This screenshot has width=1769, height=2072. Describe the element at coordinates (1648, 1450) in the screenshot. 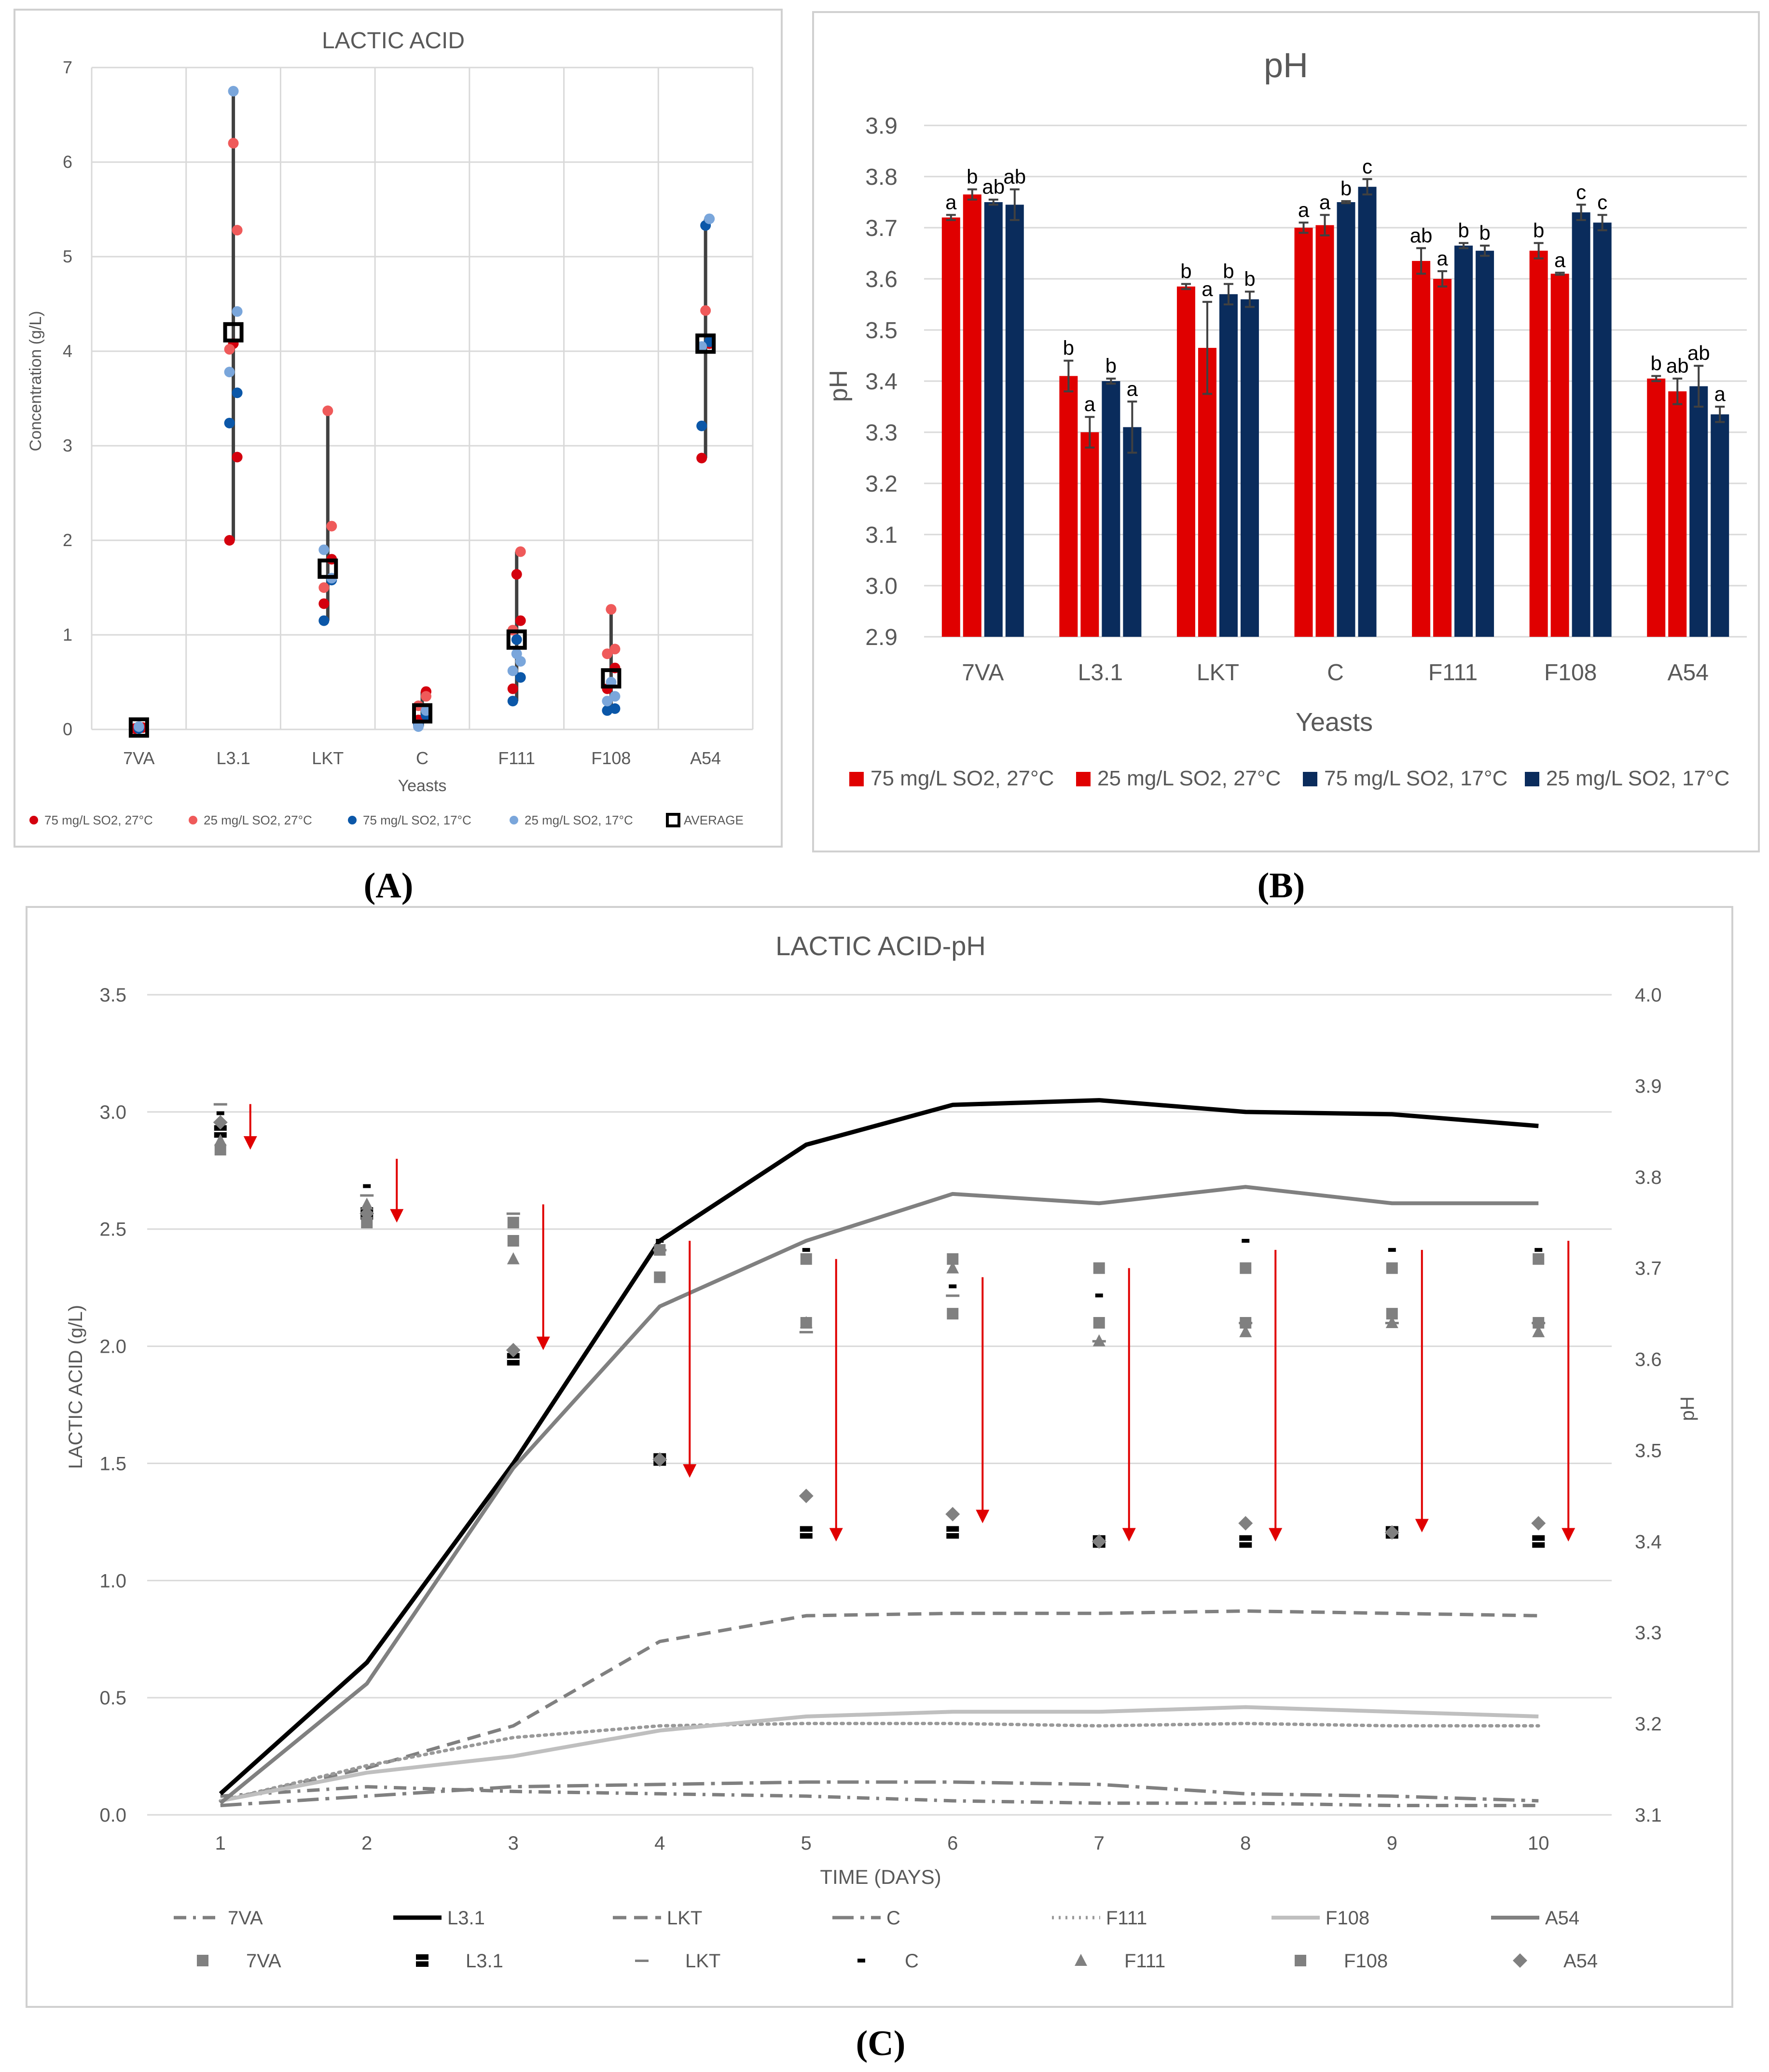

I see `y2-tick-label: 3.5` at that location.